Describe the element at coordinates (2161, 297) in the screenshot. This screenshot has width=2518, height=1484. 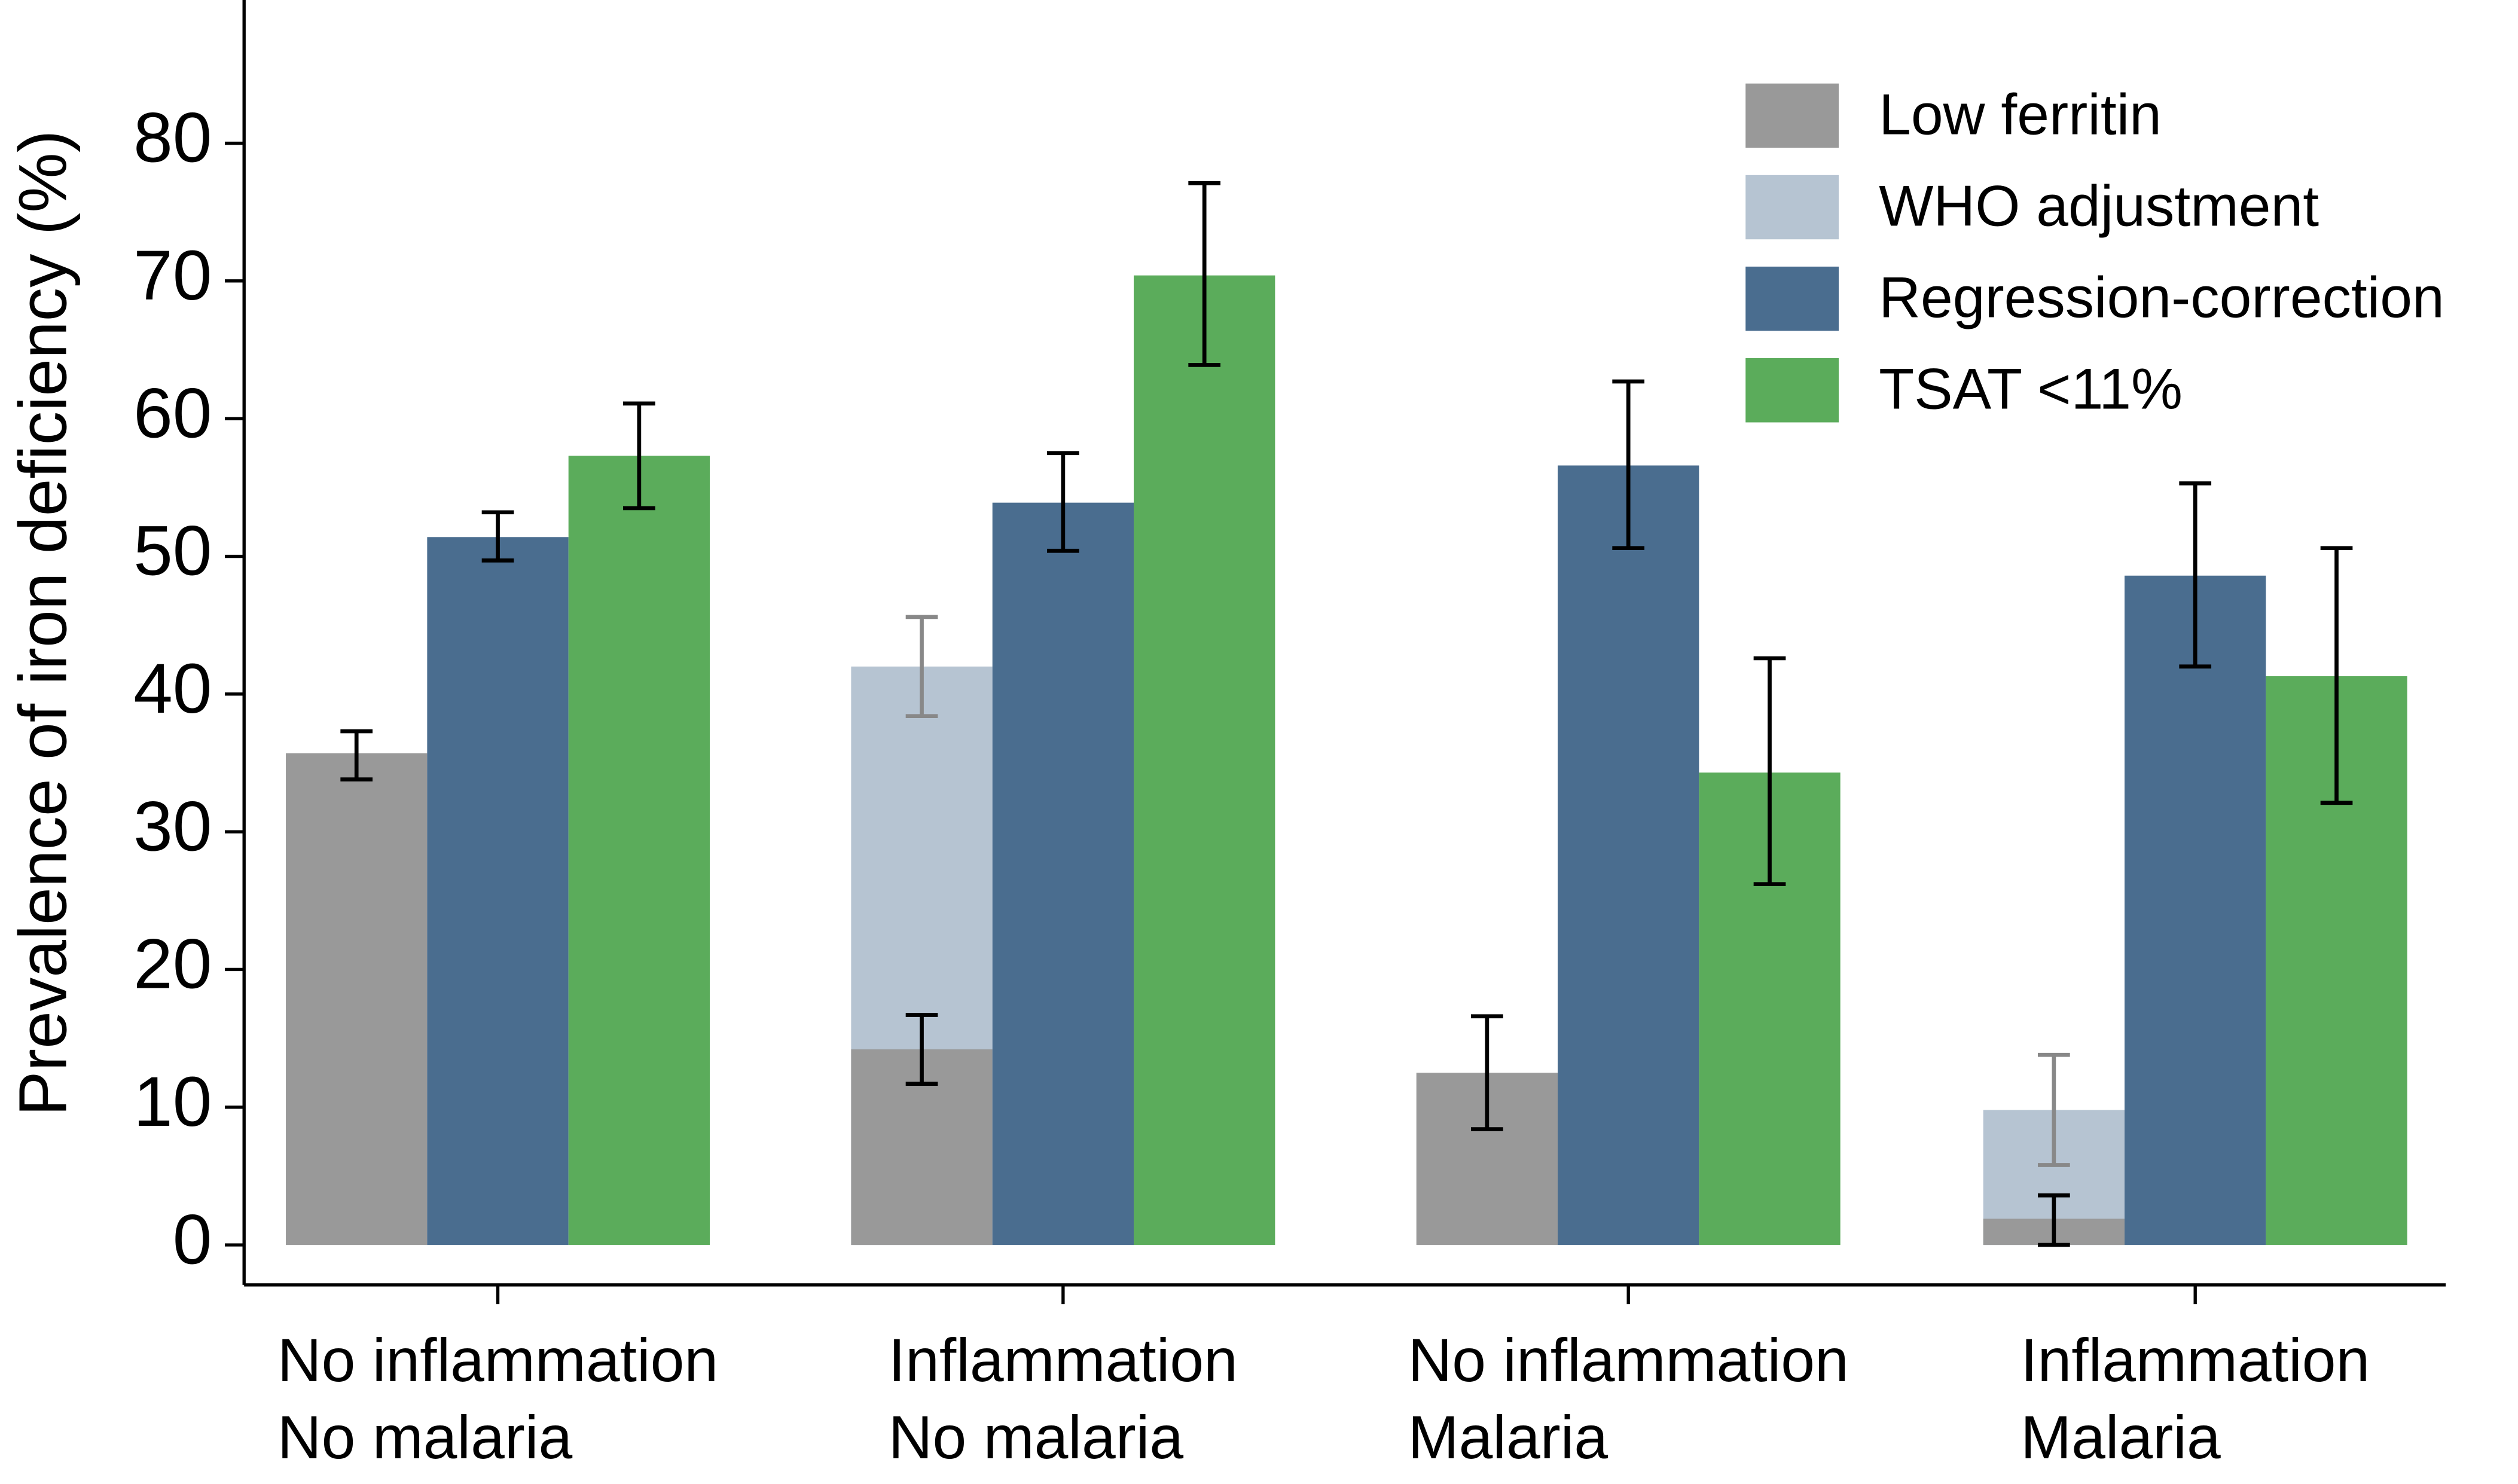
I see `legend-label: Regression-correction` at that location.